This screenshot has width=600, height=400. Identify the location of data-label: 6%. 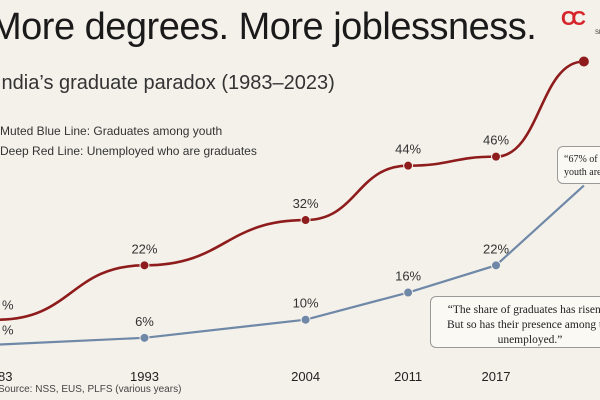
(144, 321).